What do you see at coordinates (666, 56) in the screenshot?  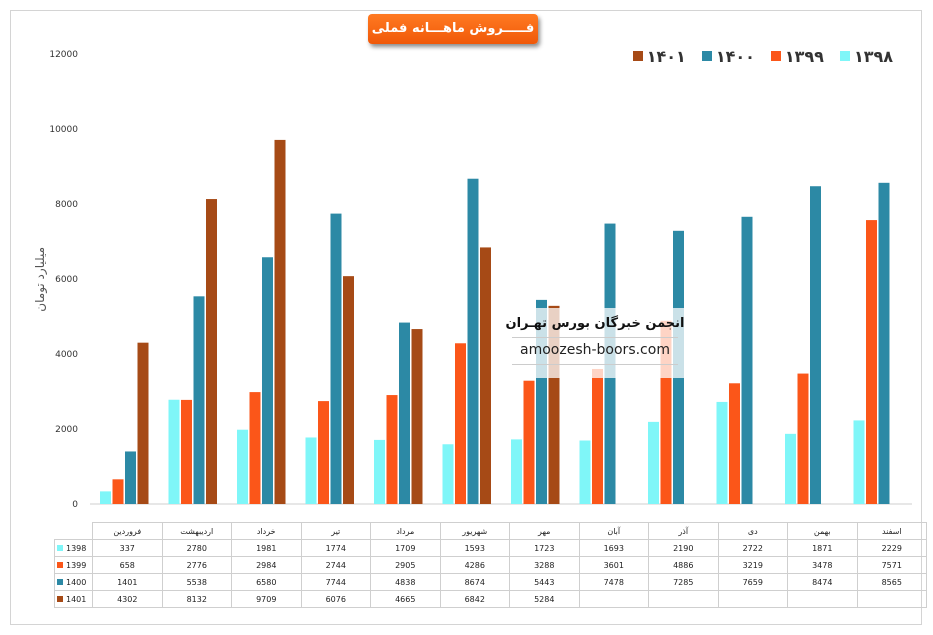 I see `legend-label: ۱۴۰۱` at bounding box center [666, 56].